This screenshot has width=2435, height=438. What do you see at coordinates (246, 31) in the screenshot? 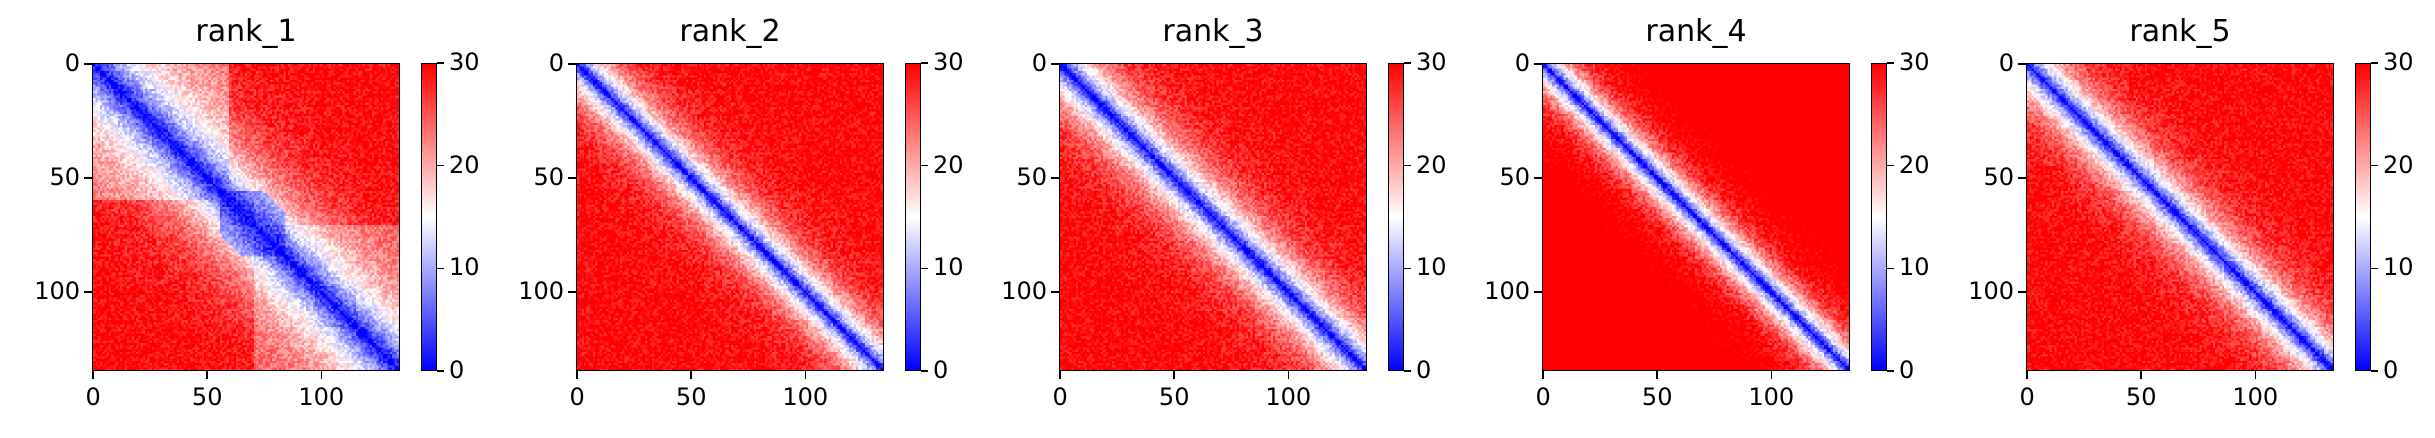
I see `chart-title-1: rank_1` at bounding box center [246, 31].